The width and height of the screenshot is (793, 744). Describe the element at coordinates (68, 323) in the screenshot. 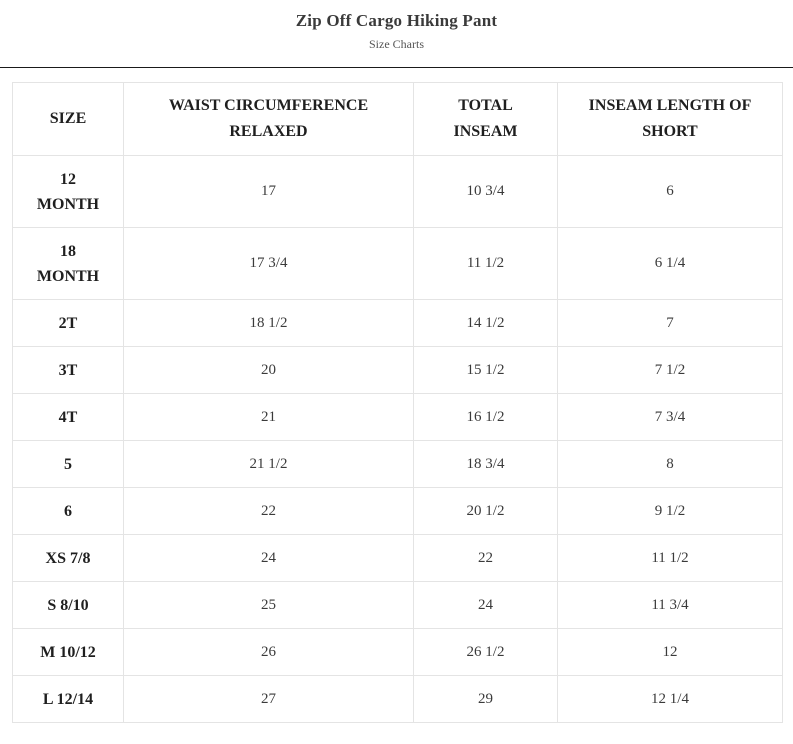

I see `size-cell: 2T` at that location.